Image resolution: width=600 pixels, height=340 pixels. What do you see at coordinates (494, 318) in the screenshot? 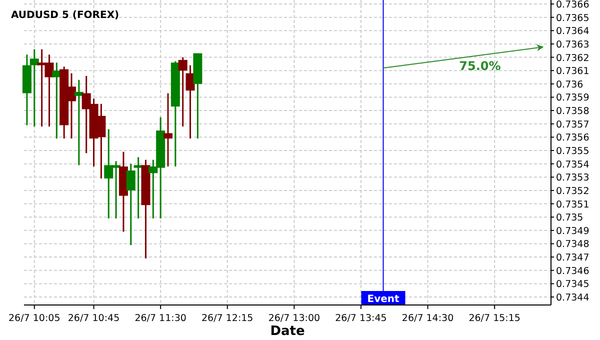
I see `x-tick-label: 26/7 15:15` at bounding box center [494, 318].